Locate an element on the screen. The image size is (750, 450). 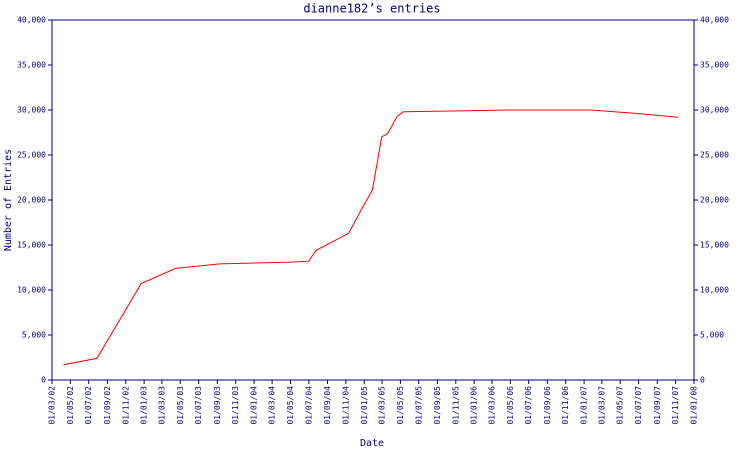
x-tick-label: 01/07/06 is located at coordinates (528, 405).